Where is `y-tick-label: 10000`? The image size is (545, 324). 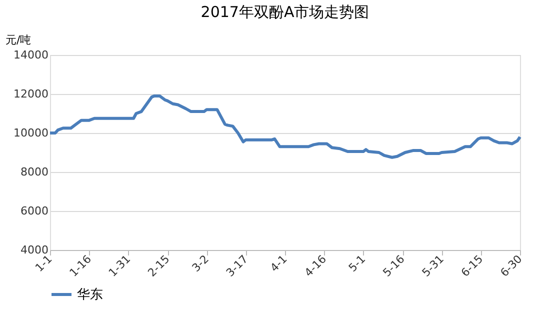 y-tick-label: 10000 is located at coordinates (31, 133).